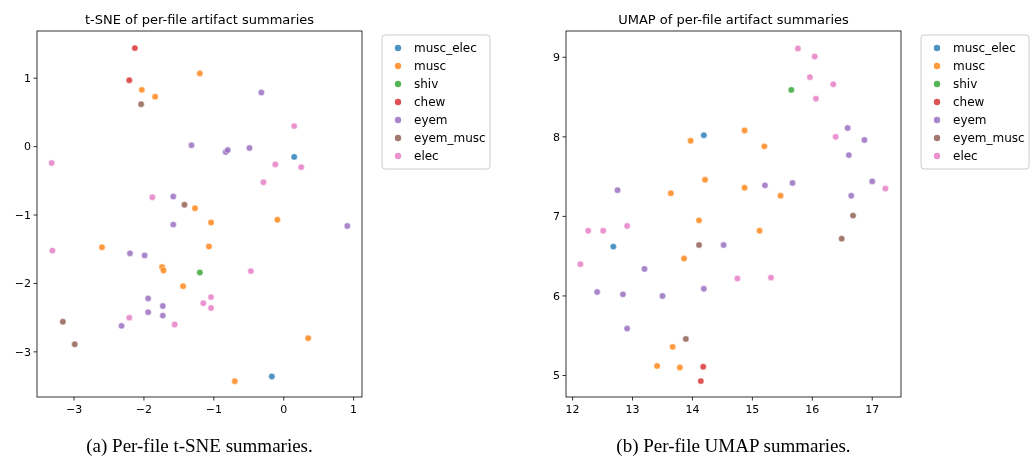 The height and width of the screenshot is (462, 1035). Describe the element at coordinates (556, 376) in the screenshot. I see `y-tick-label: 5` at that location.